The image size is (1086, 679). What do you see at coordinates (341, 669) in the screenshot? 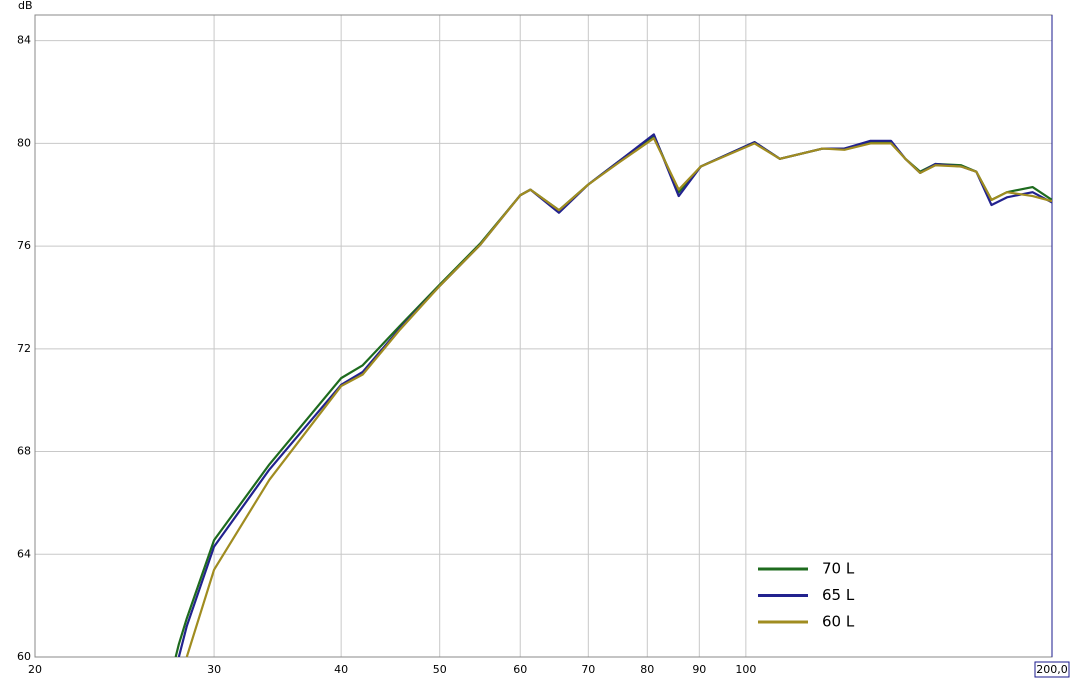
I see `x-tick-label: 40` at bounding box center [341, 669].